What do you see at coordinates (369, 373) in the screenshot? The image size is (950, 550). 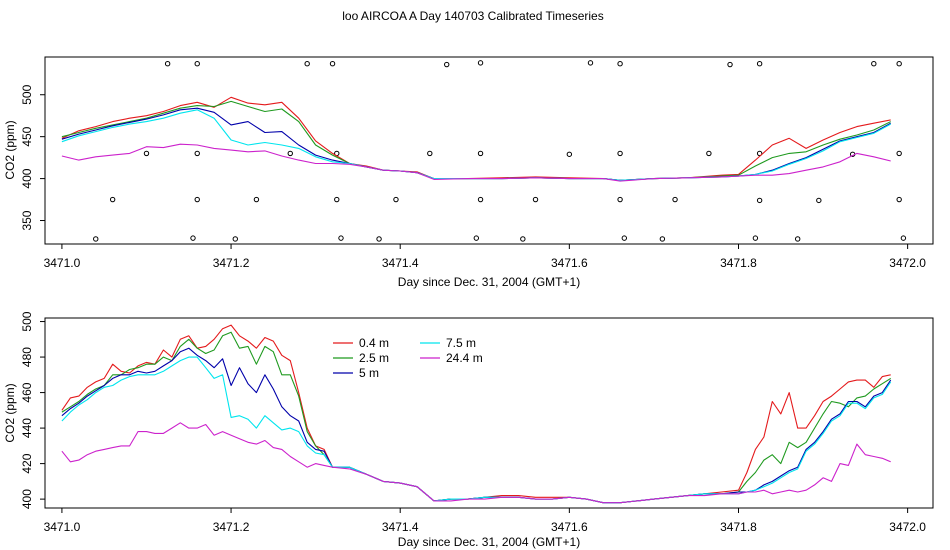 I see `legend-label: 5 m` at bounding box center [369, 373].